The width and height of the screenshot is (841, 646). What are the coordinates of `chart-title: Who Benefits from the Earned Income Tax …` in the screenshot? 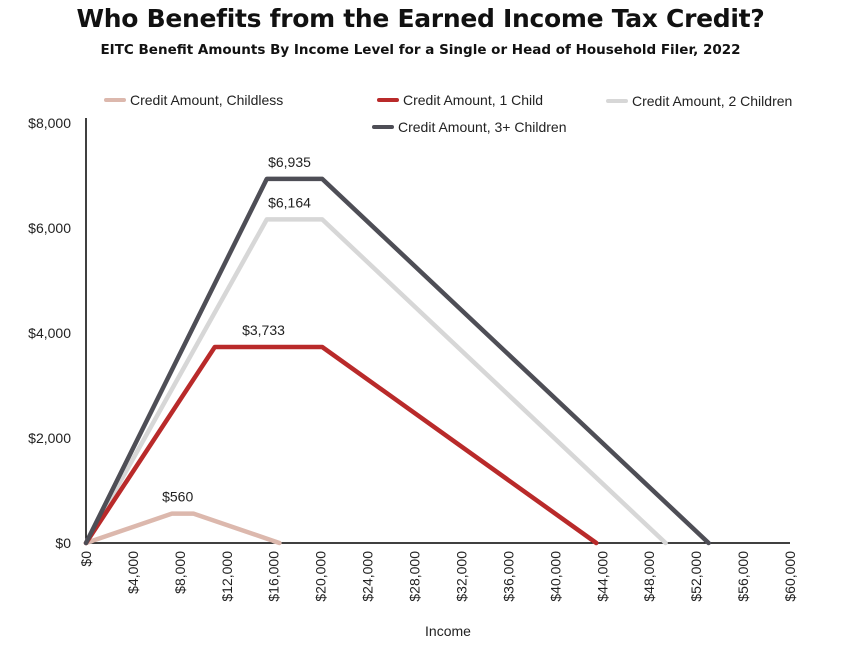 It's located at (420, 18).